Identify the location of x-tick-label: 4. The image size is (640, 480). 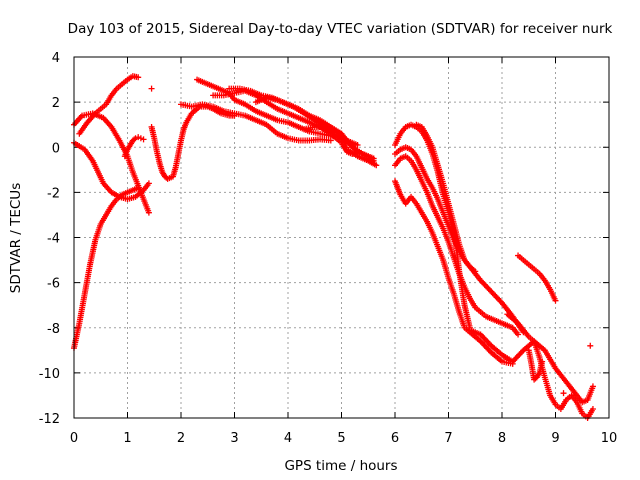
(288, 438).